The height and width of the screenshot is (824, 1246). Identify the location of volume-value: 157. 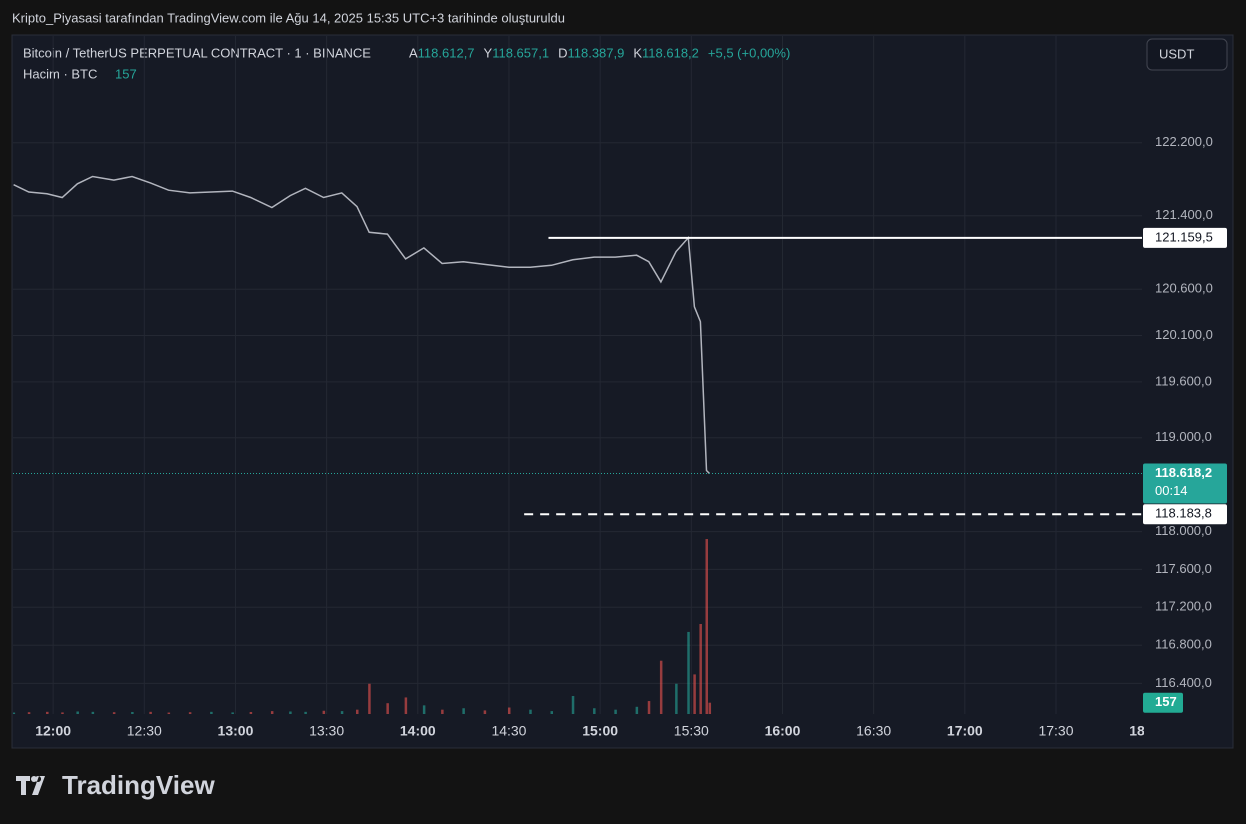
(126, 73).